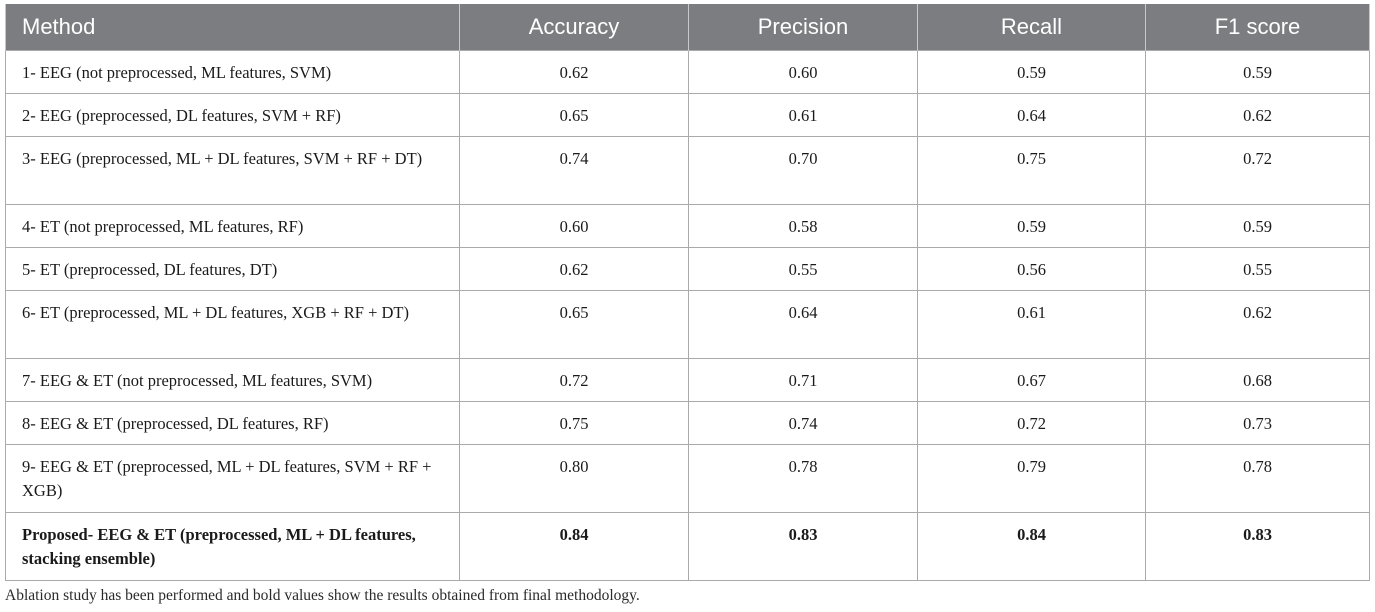 This screenshot has width=1375, height=612. I want to click on recall-cell: 0.79, so click(1031, 478).